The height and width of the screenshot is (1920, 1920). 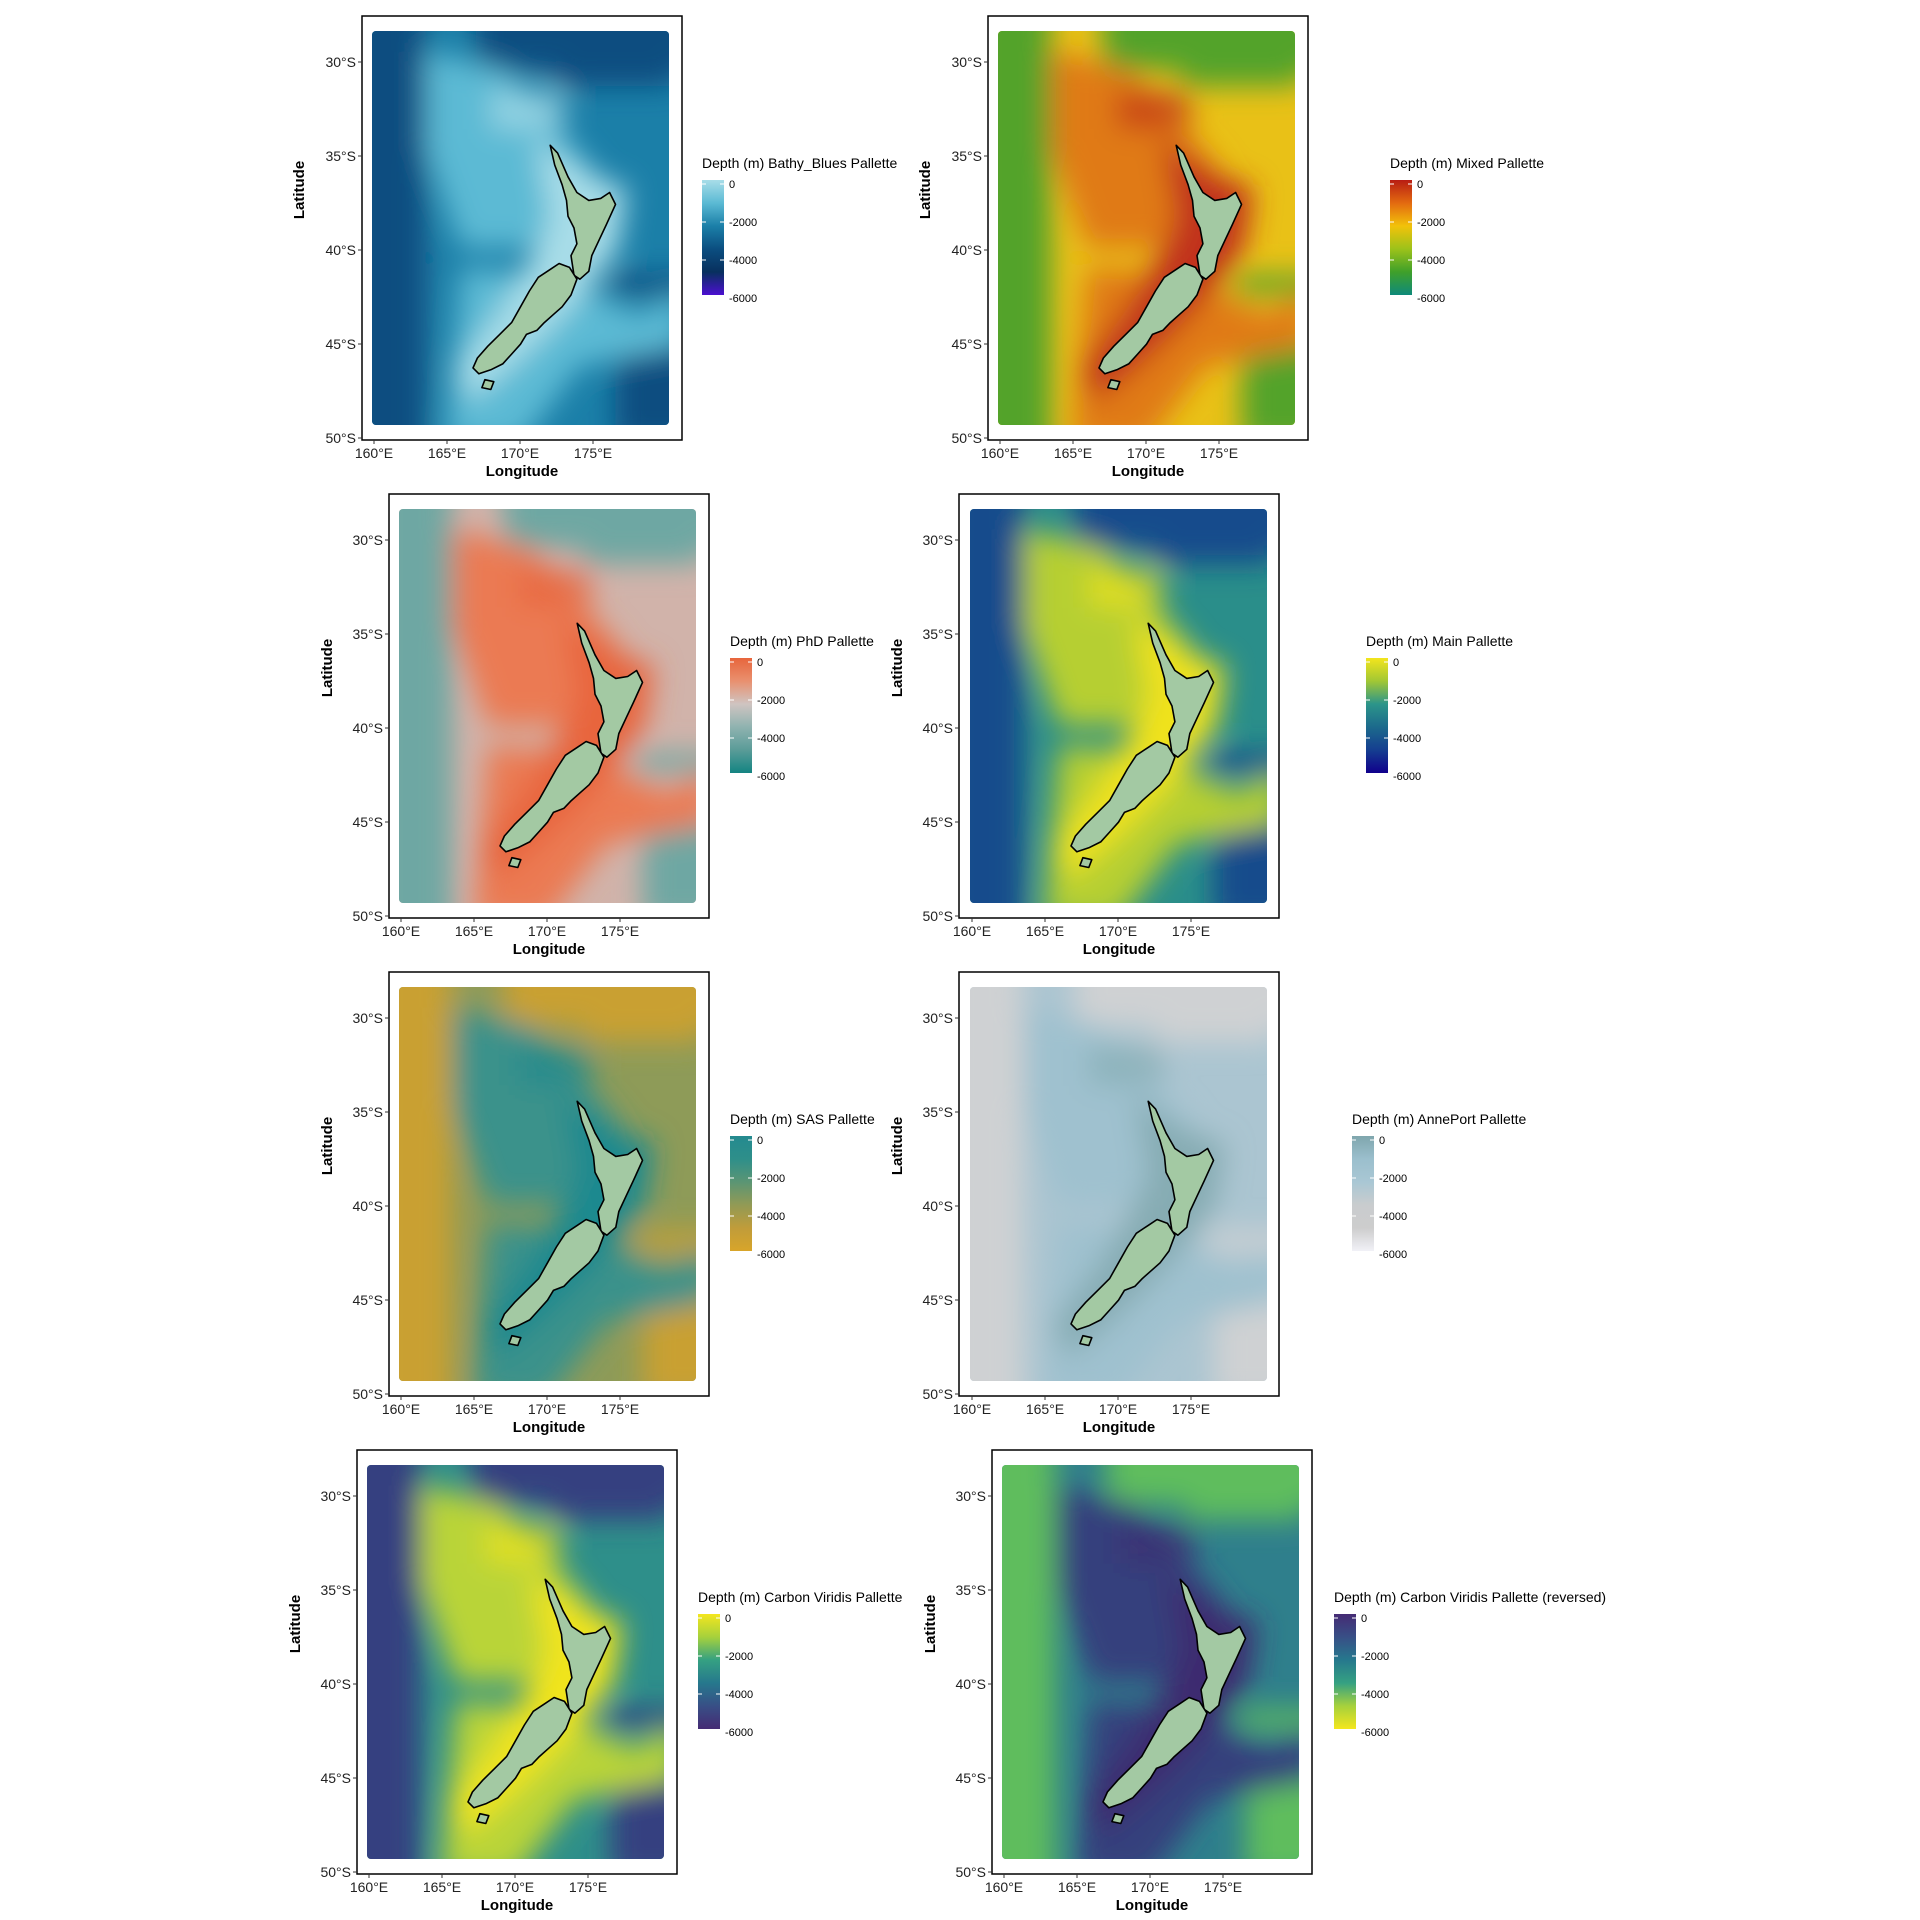 I want to click on legend-title: Depth (m) Main Pallette, so click(x=1439, y=641).